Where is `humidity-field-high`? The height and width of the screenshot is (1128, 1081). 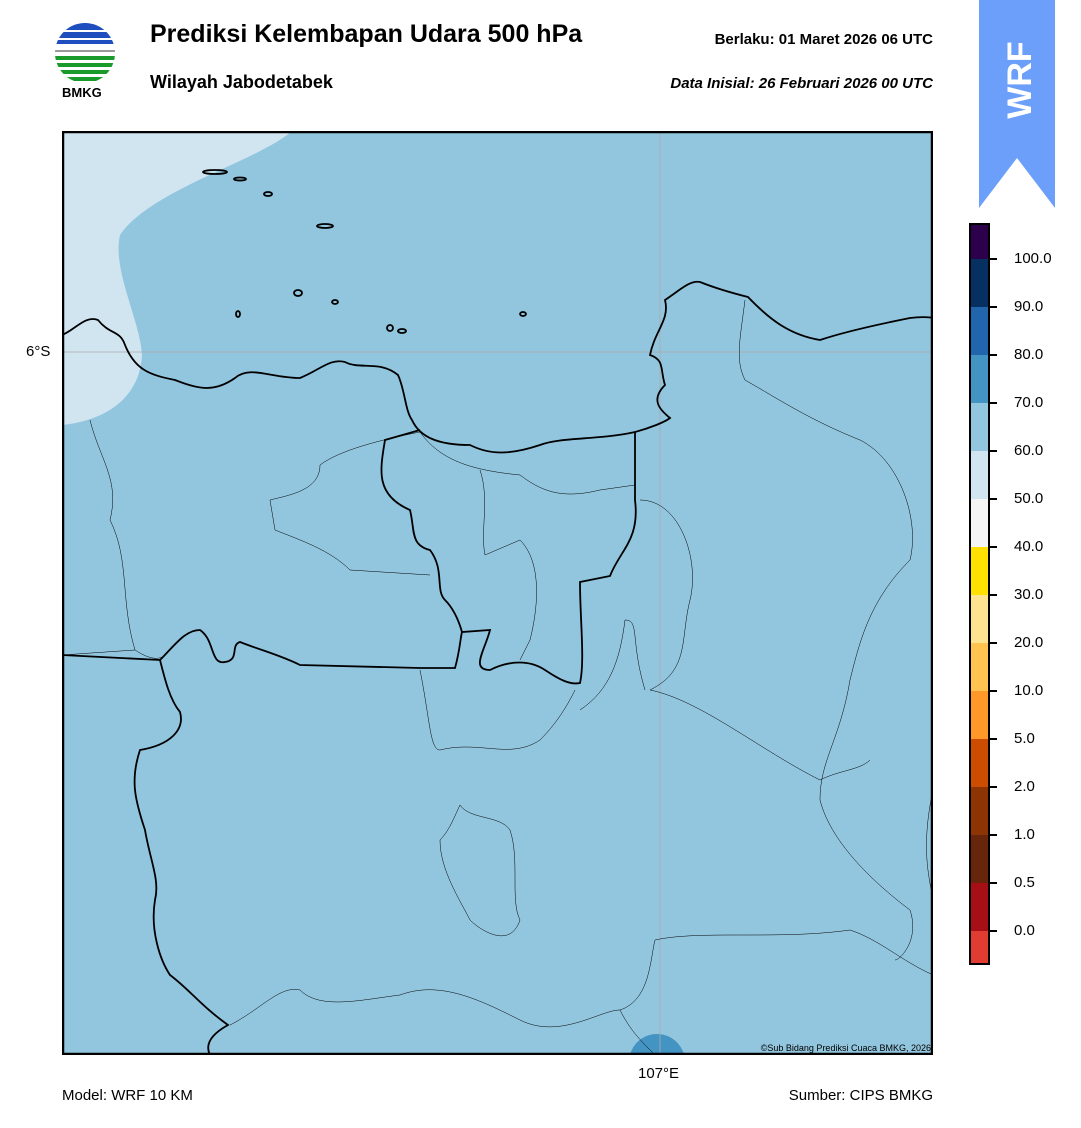
humidity-field-high is located at coordinates (657, 1044).